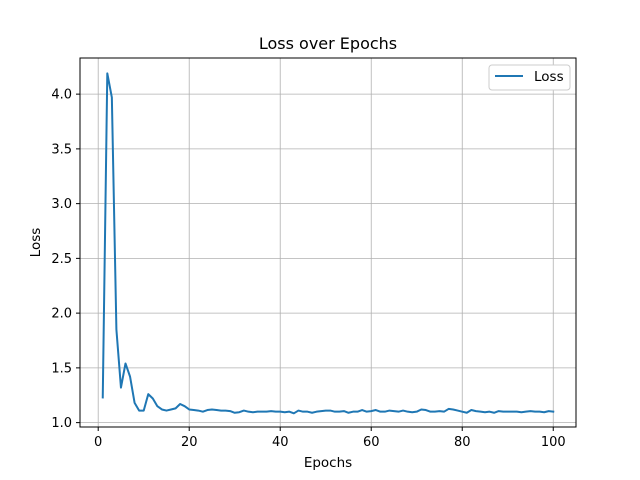  Describe the element at coordinates (553, 442) in the screenshot. I see `x-tick-label: 100` at that location.